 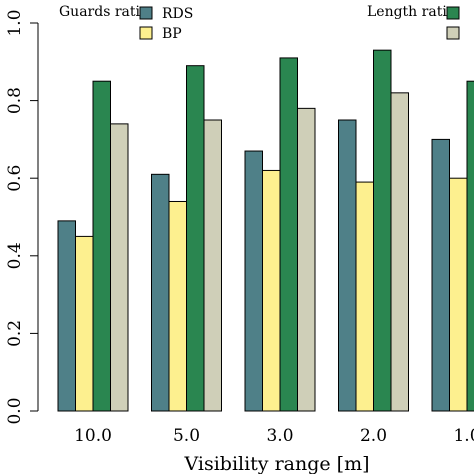 I want to click on y-axis: 0.0 0.2 0.4 0.6 0.8 1.0, so click(x=22, y=217).